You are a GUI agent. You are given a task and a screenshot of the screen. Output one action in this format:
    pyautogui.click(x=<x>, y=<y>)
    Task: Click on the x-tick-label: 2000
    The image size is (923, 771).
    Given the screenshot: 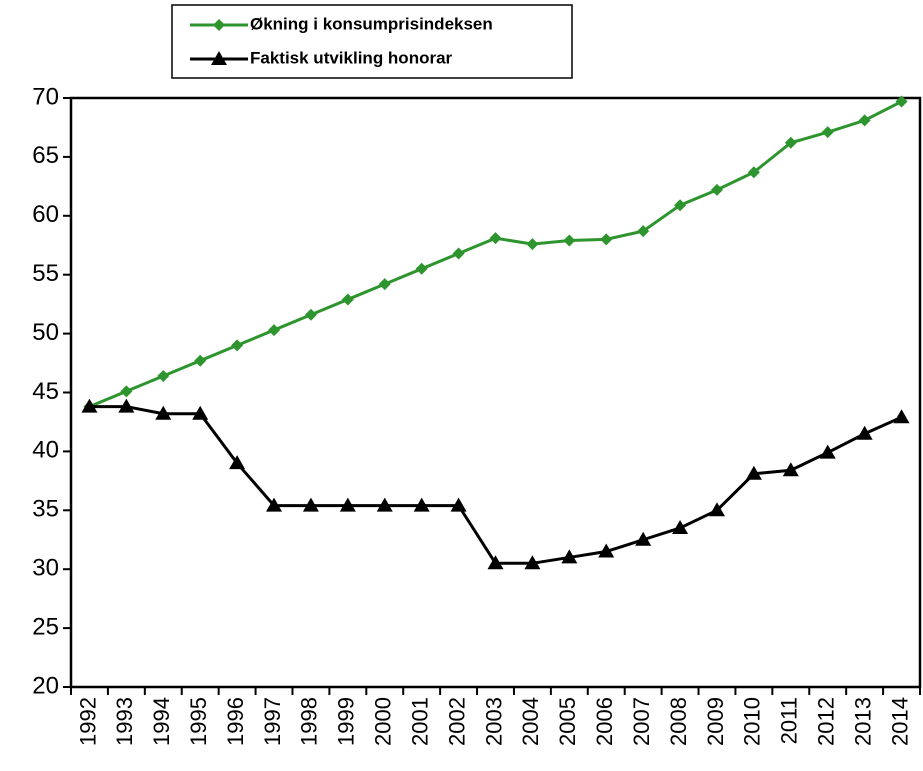 What is the action you would take?
    pyautogui.click(x=383, y=721)
    